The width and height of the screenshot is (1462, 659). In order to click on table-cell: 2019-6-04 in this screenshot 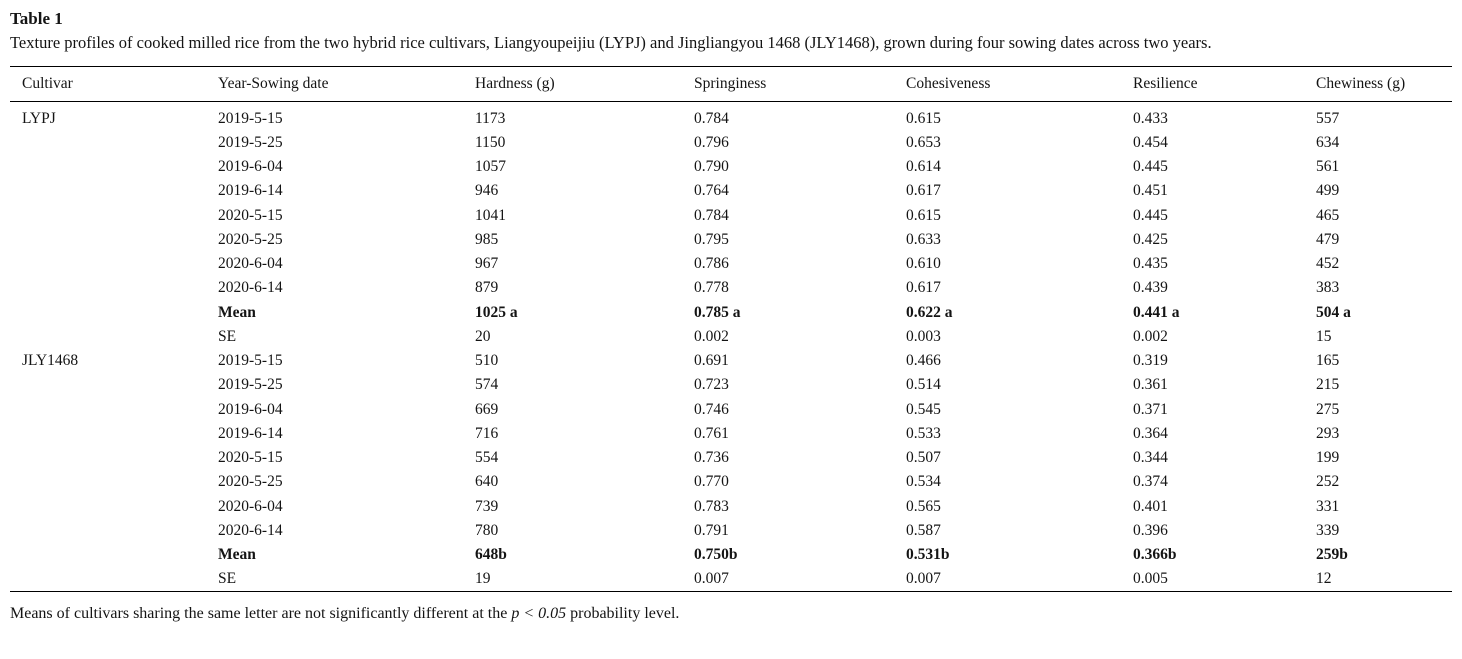, I will do `click(250, 167)`.